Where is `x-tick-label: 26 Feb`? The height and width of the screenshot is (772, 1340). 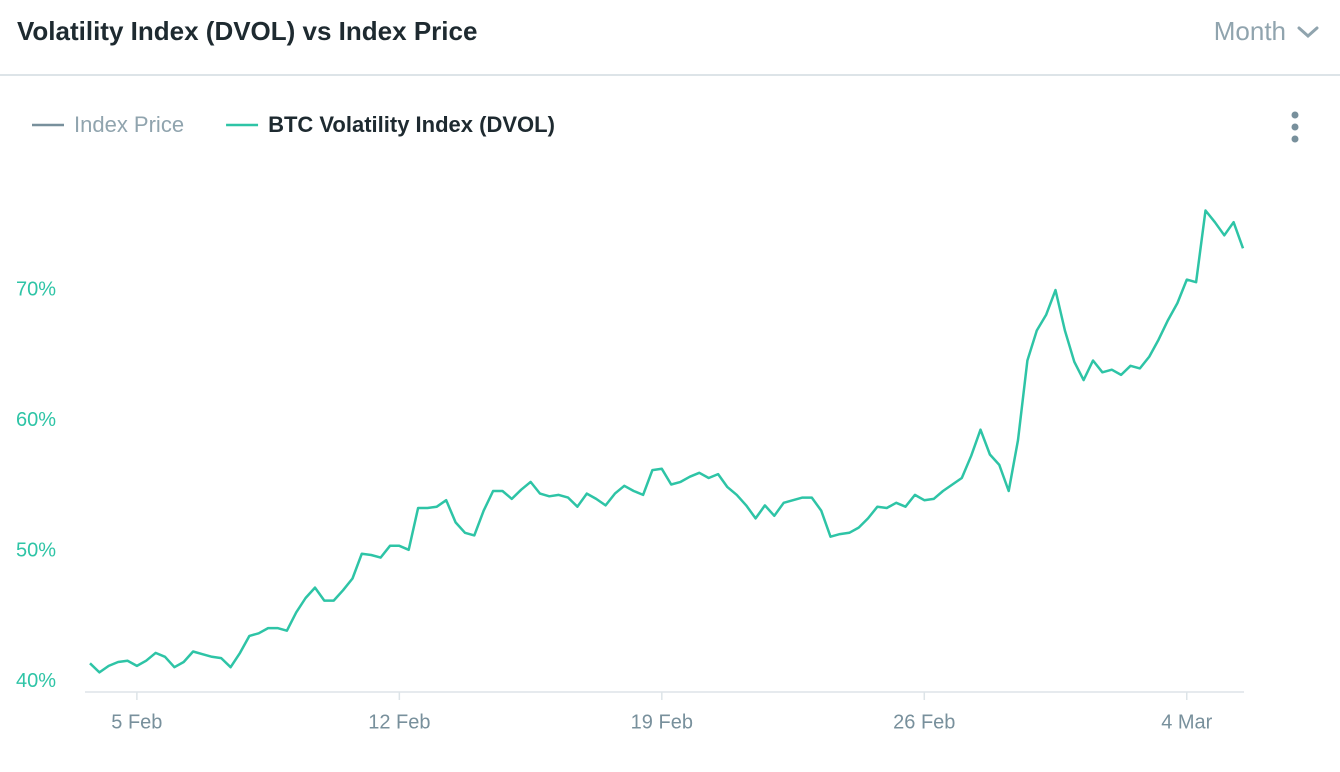
x-tick-label: 26 Feb is located at coordinates (924, 722).